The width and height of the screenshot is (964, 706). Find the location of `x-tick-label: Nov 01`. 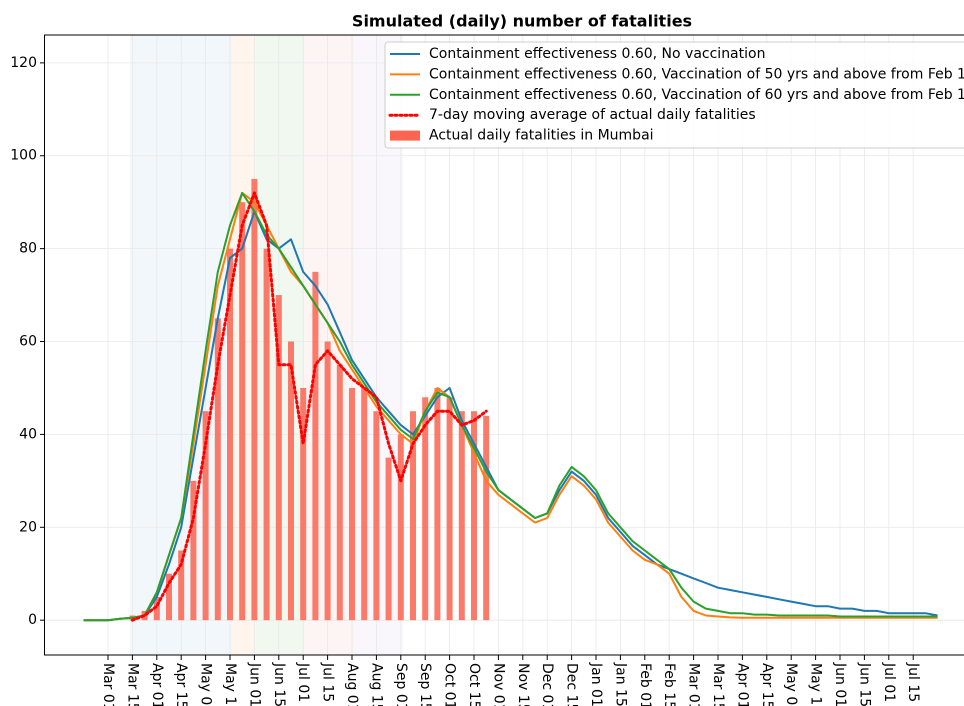

x-tick-label: Nov 01 is located at coordinates (498, 684).